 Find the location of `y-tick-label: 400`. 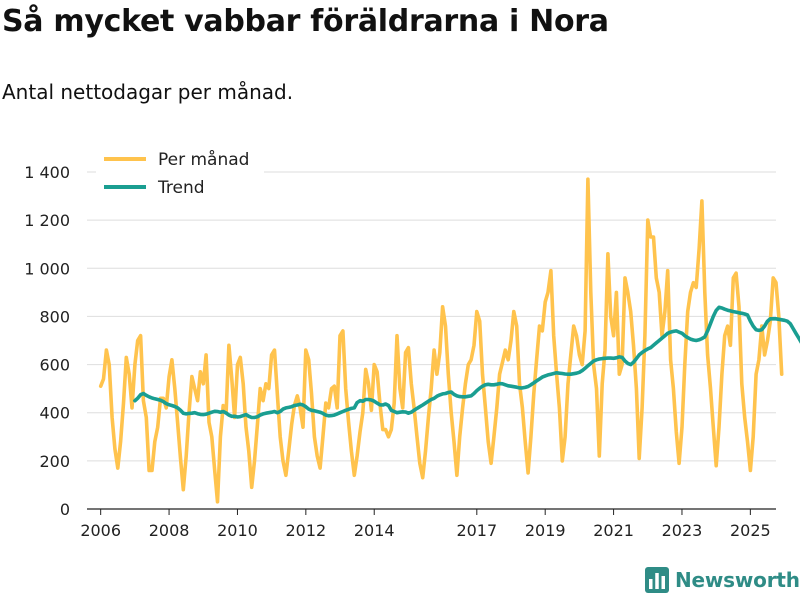

y-tick-label: 400 is located at coordinates (54, 413).